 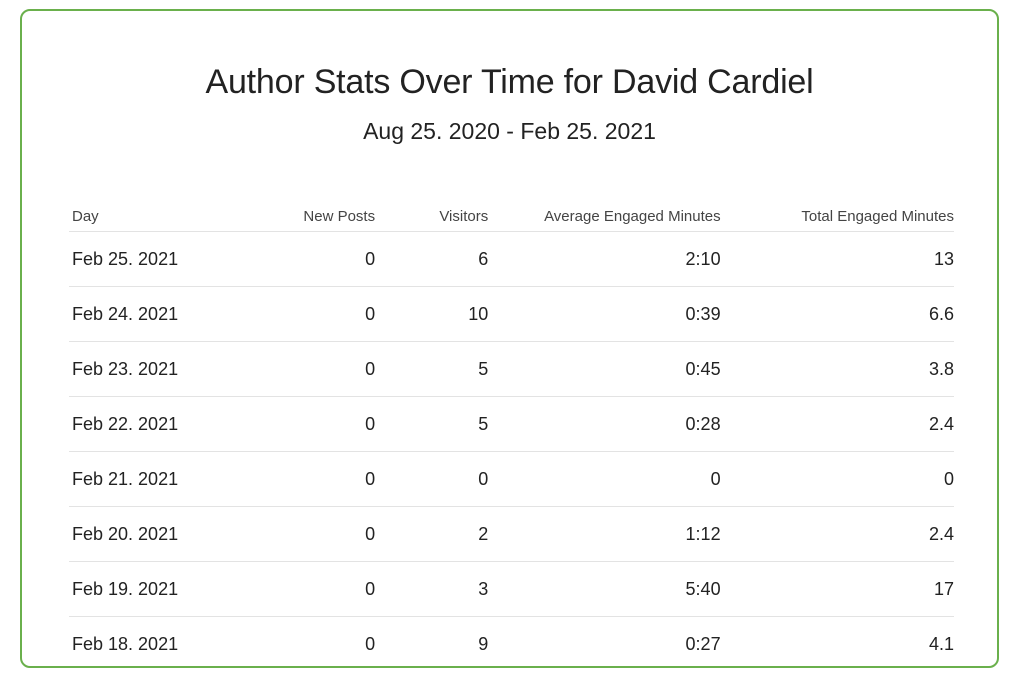 I want to click on table-row: Feb 25. 2021 0 6 2:10 13, so click(x=511, y=259).